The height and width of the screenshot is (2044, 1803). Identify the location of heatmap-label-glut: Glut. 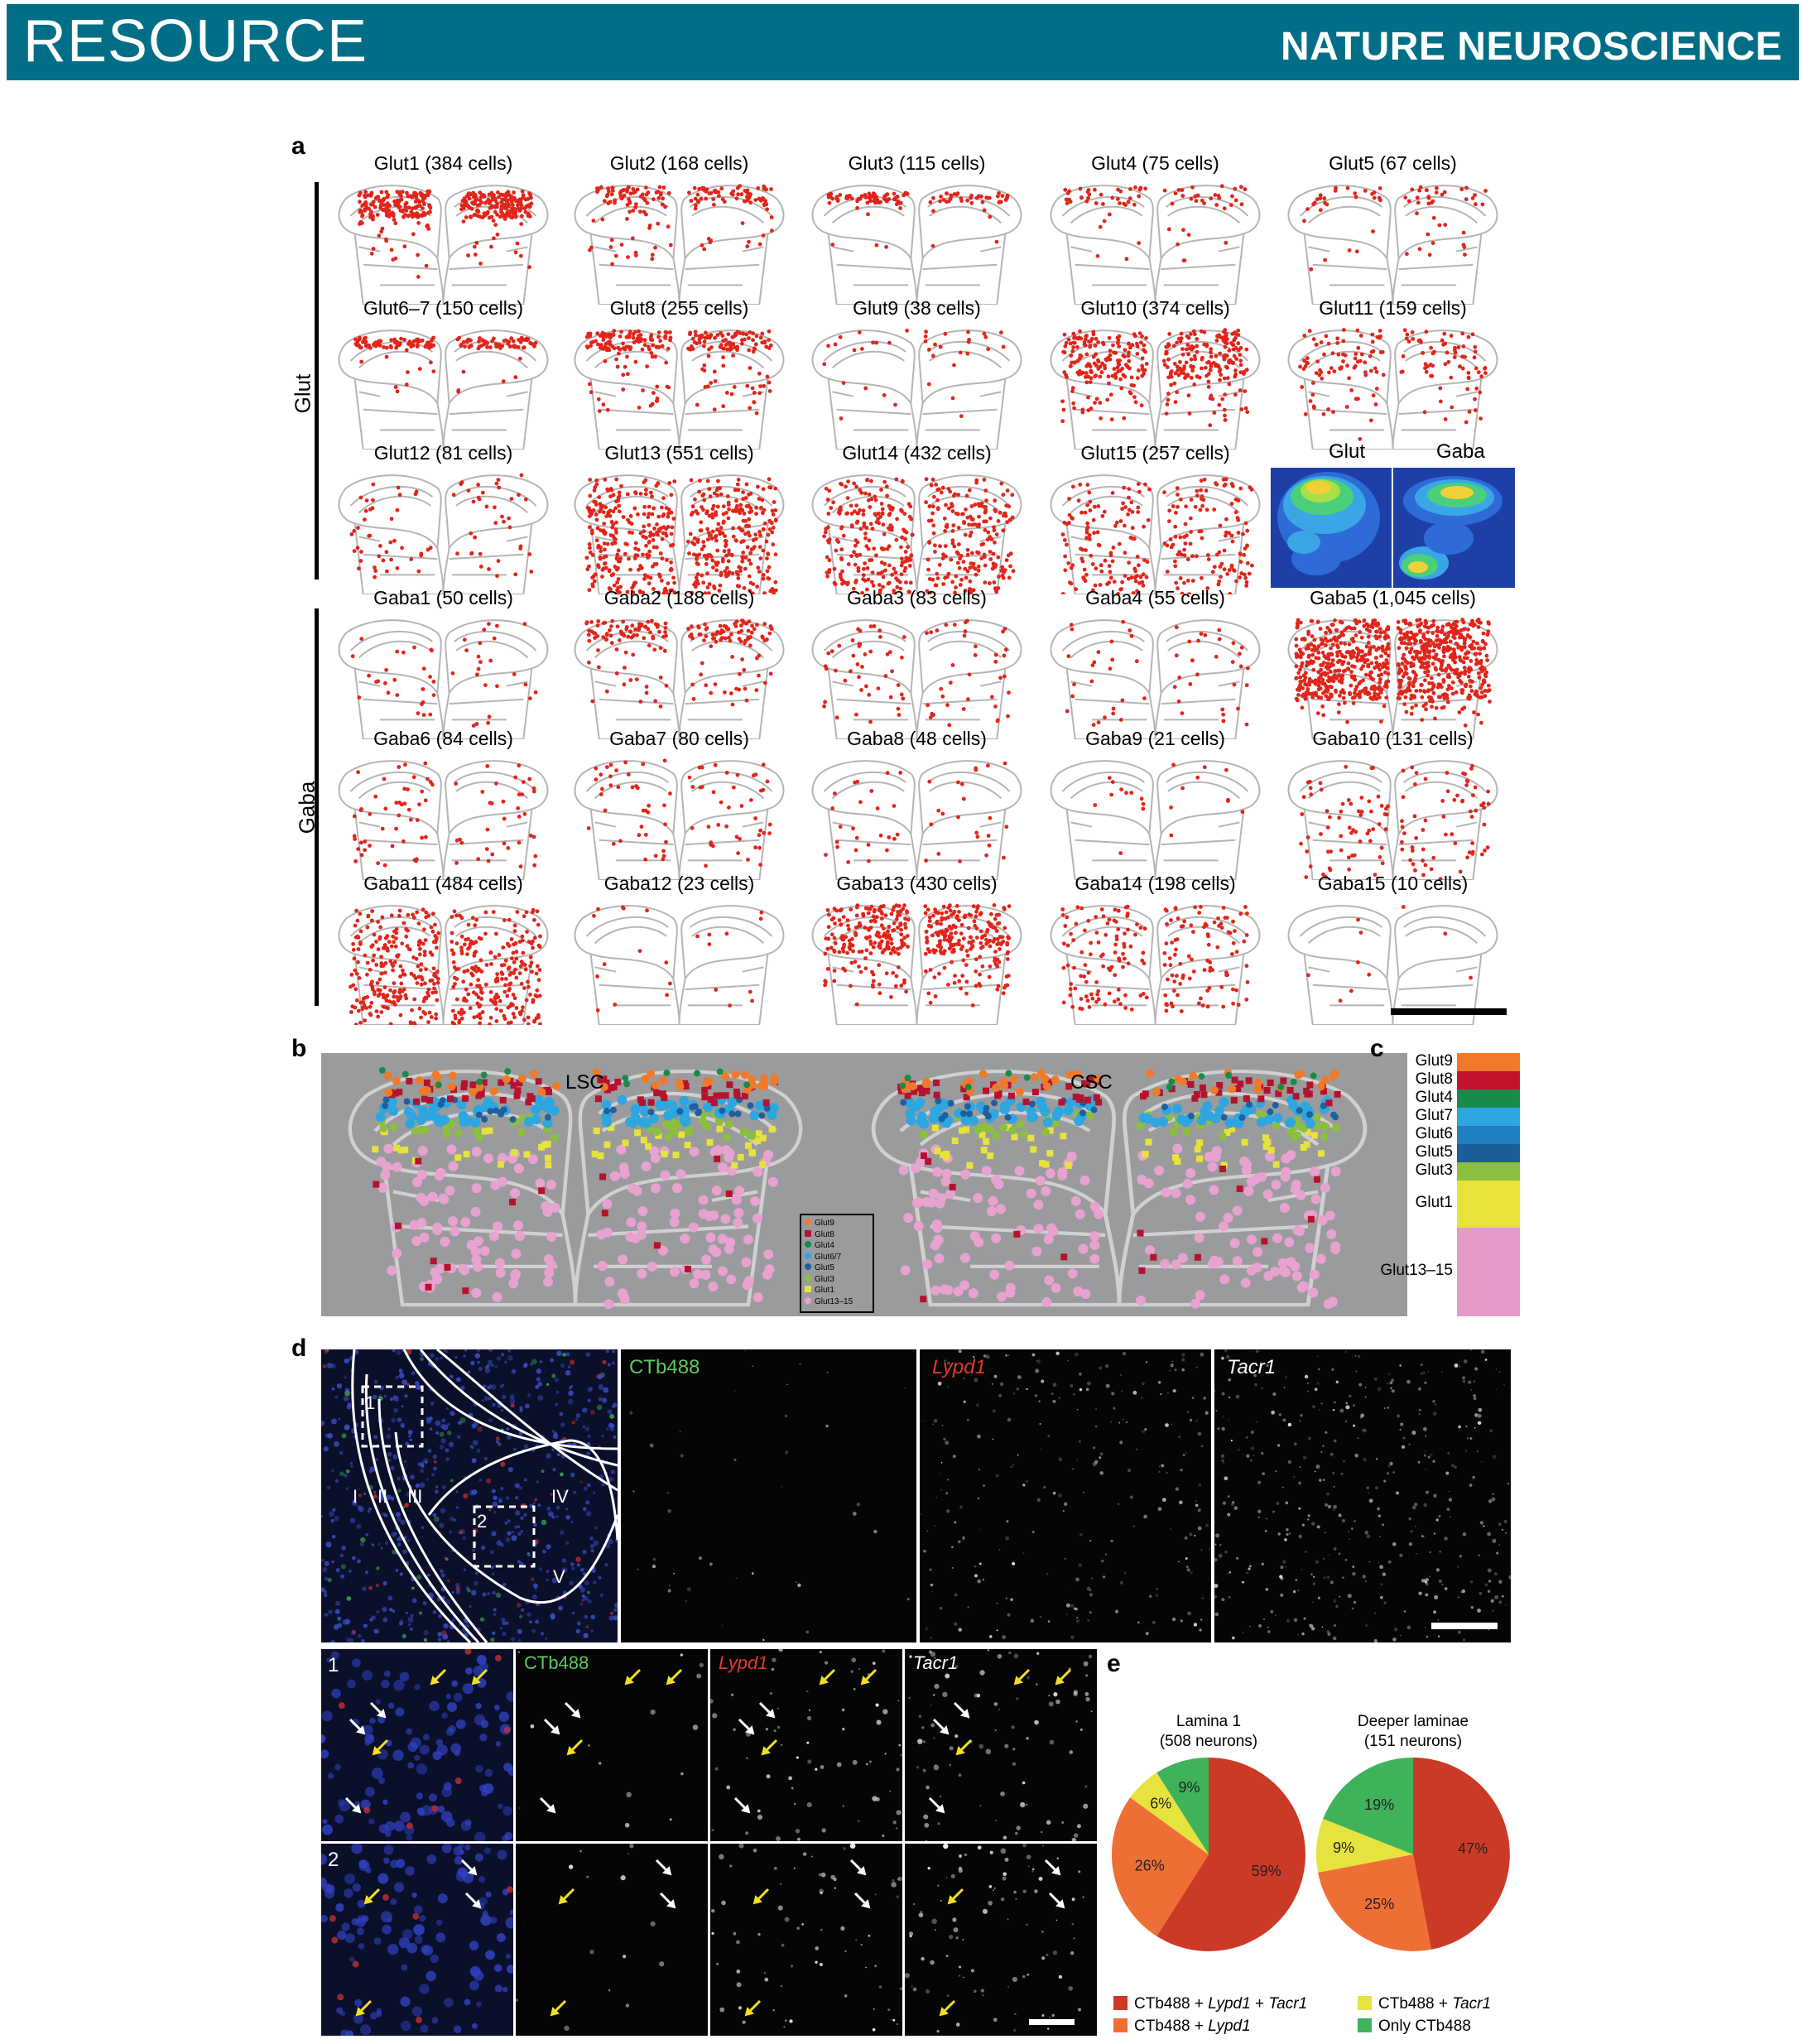
(1347, 451).